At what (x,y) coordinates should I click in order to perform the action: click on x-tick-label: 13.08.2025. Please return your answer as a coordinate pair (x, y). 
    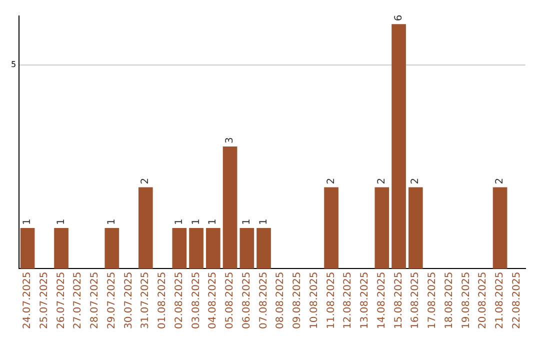
    Looking at the image, I should click on (365, 301).